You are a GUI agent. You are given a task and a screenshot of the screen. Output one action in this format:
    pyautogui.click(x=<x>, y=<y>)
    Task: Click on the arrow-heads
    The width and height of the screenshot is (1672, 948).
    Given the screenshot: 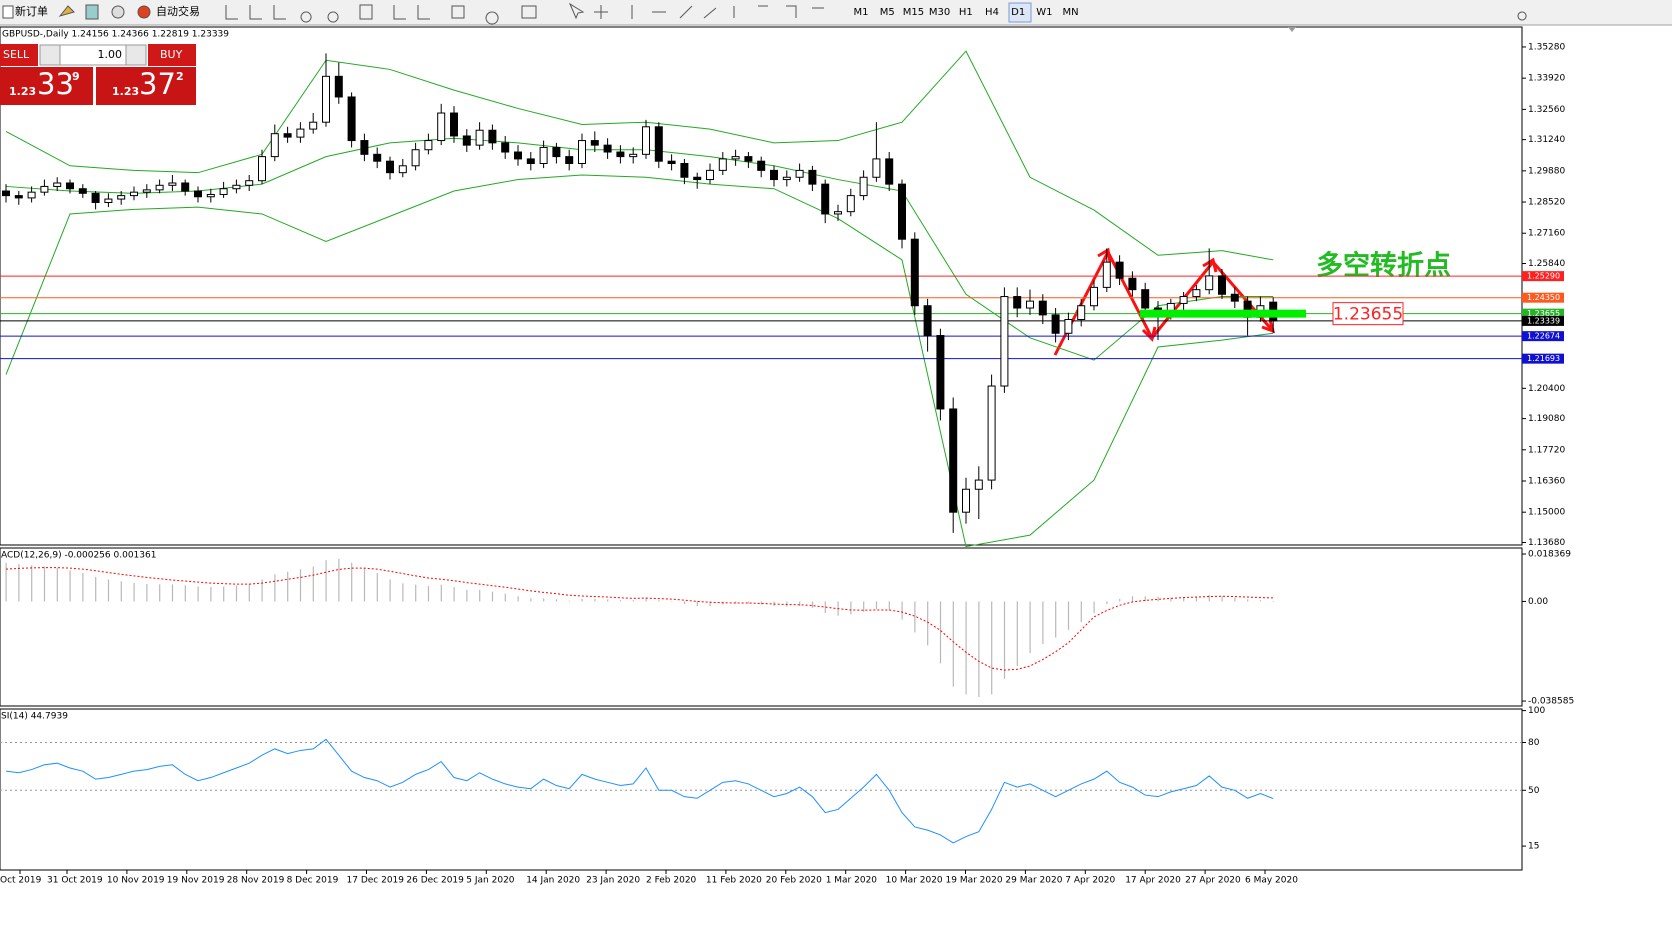 What is the action you would take?
    pyautogui.click(x=1186, y=294)
    